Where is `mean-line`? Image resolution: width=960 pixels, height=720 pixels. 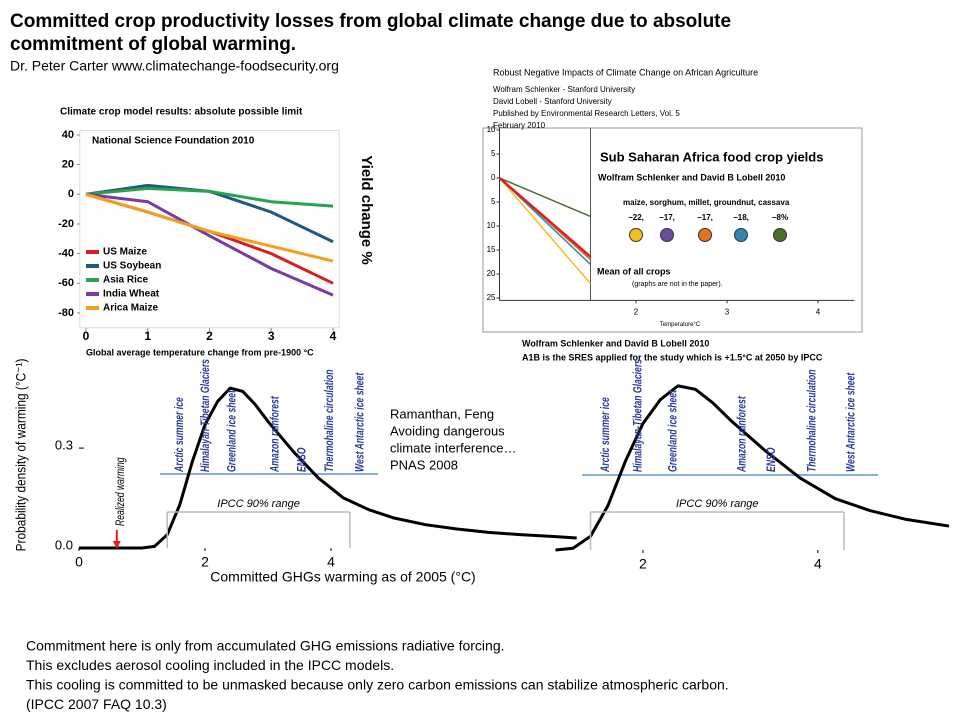
mean-line is located at coordinates (545, 217).